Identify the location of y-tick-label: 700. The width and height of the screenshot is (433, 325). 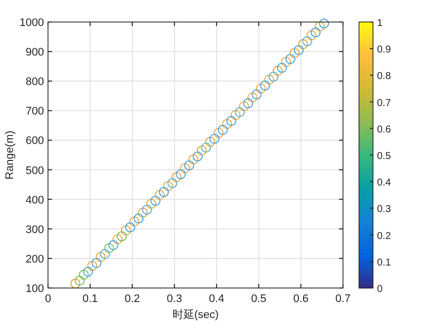
(35, 112).